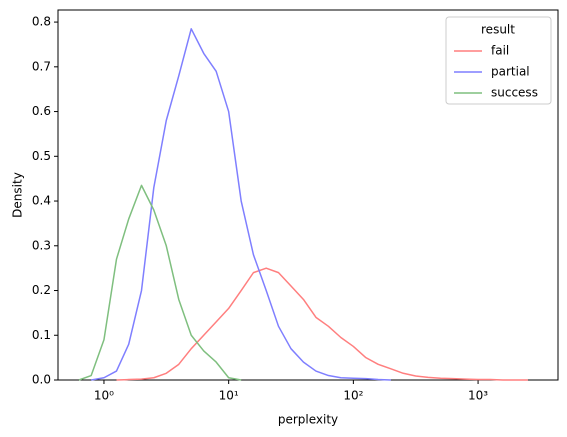  I want to click on x-tick-label: 10⁰, so click(104, 396).